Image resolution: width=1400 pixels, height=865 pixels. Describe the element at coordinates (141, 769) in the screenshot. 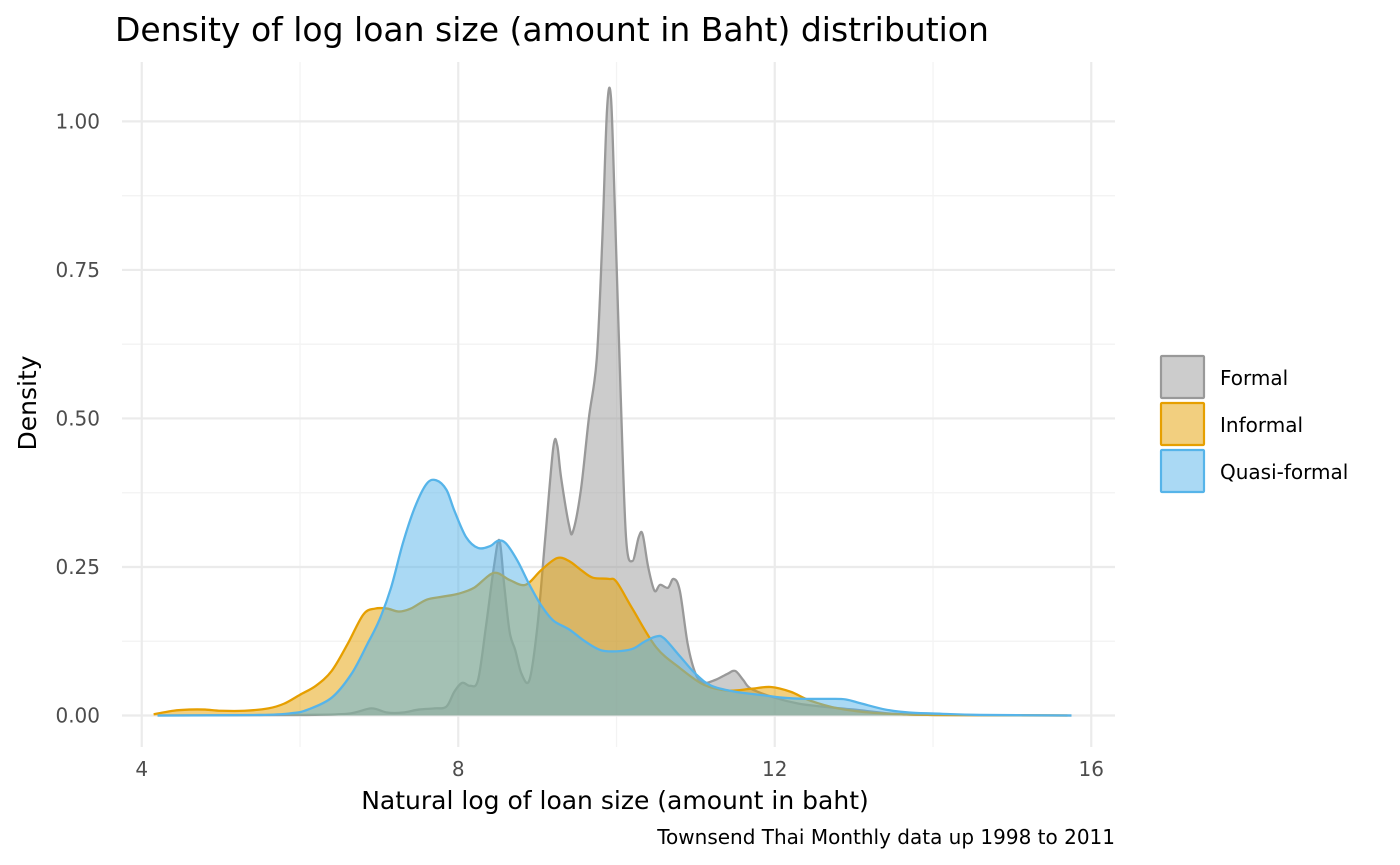

I see `x-tick-label: 4` at that location.